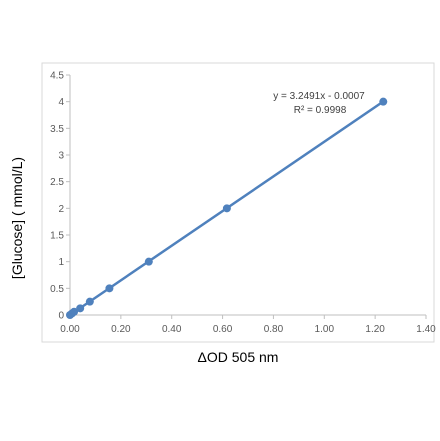  I want to click on equation-annotation: y = 3.2491x - 0.0007, so click(319, 96).